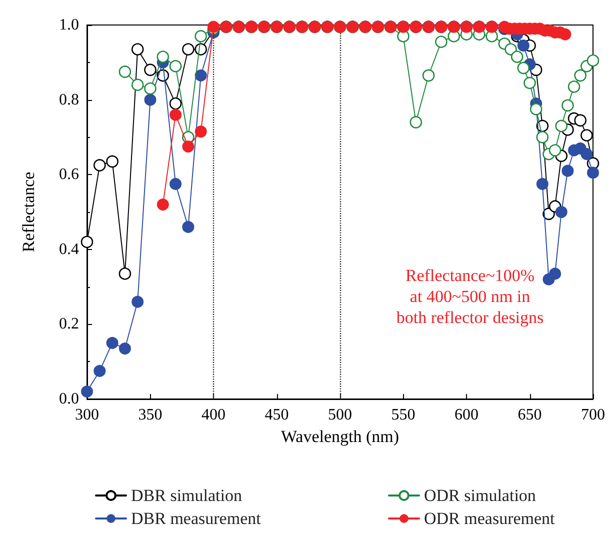 The height and width of the screenshot is (544, 616). Describe the element at coordinates (490, 518) in the screenshot. I see `legend-label: ODR measurement` at that location.